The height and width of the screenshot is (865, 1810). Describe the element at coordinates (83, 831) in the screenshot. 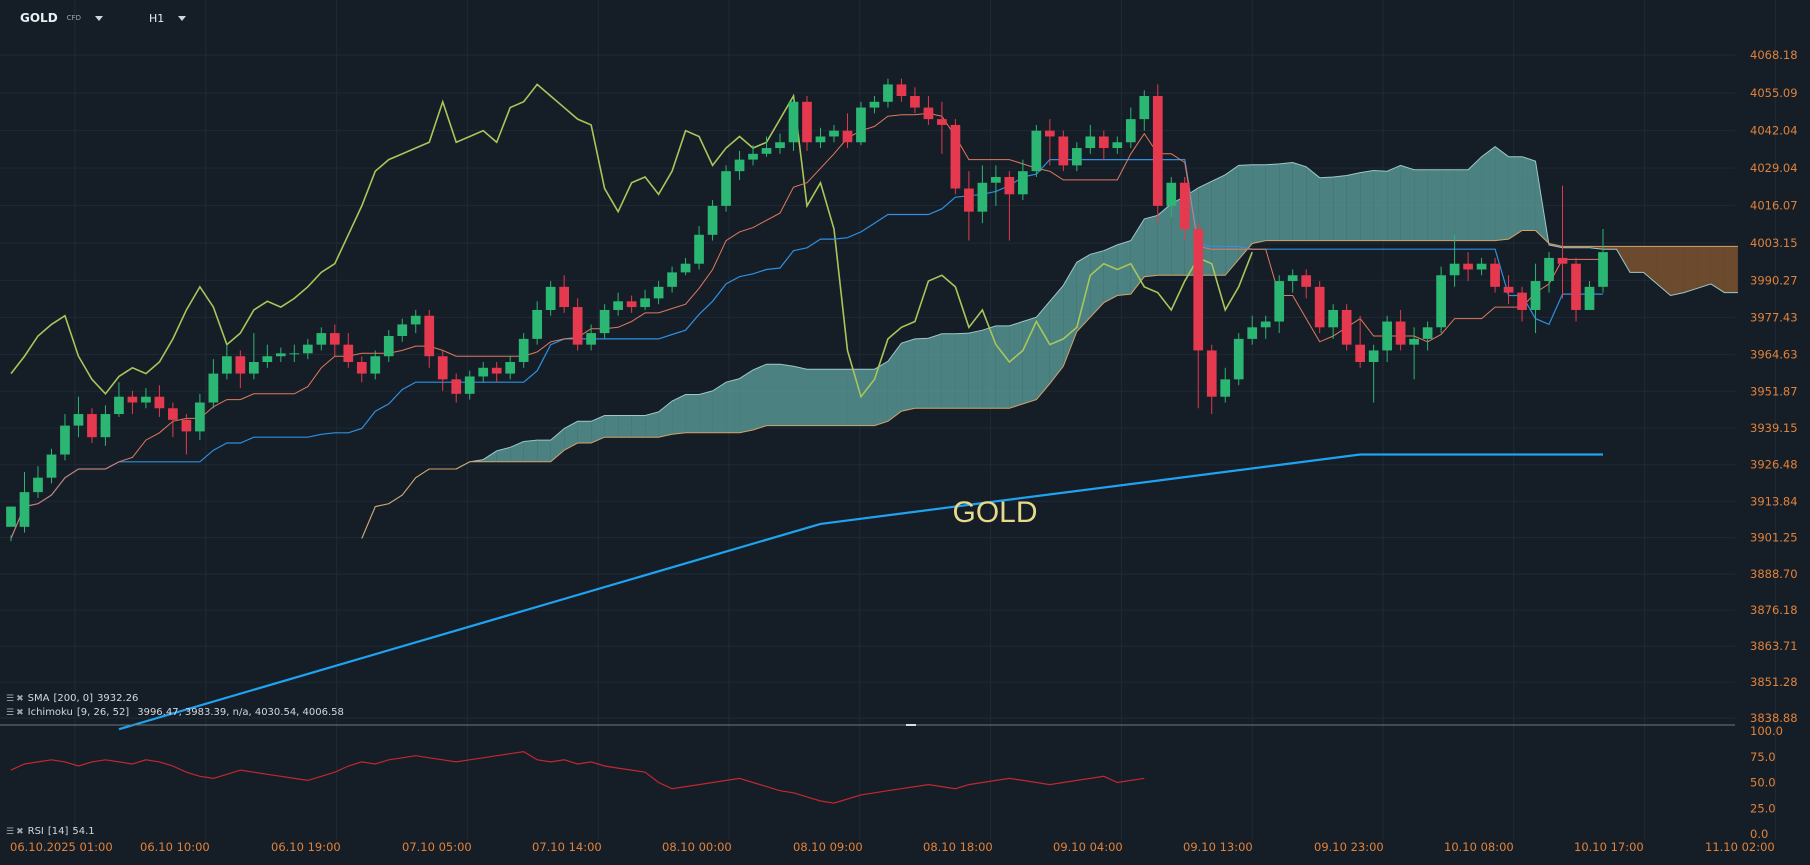

I see `rsi-value: 54.1` at that location.